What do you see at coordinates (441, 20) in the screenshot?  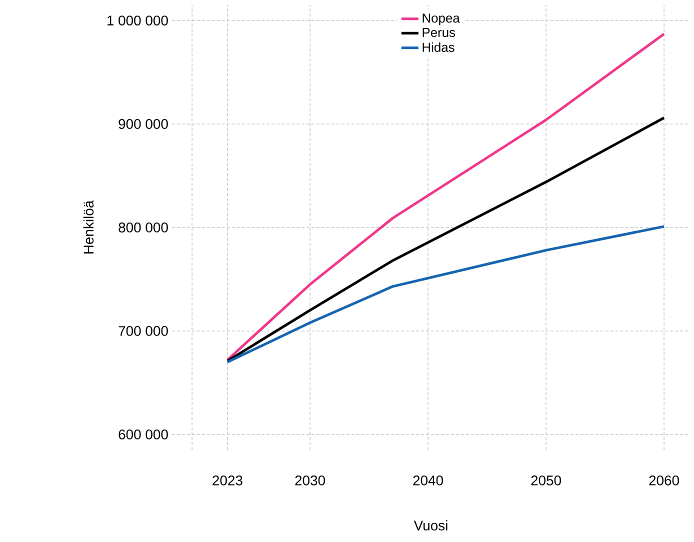 I see `legend-label: Nopea` at bounding box center [441, 20].